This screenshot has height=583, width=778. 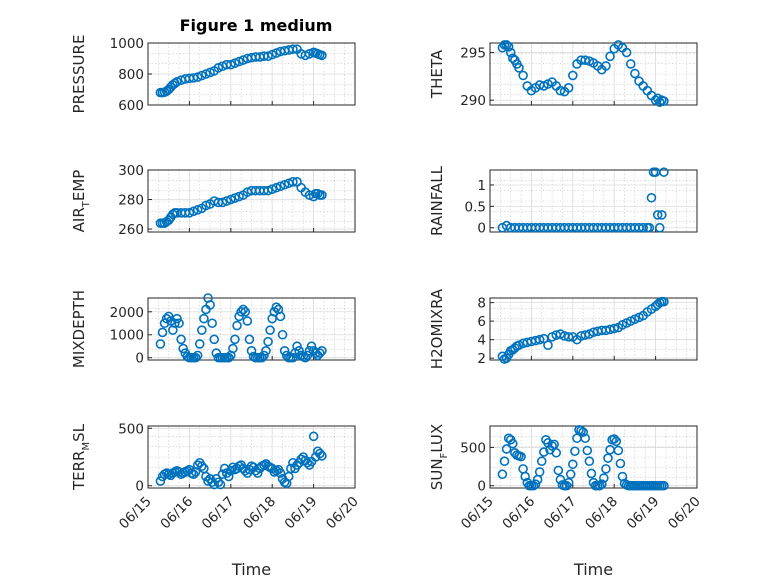 I want to click on y-axis-label: THETA, so click(x=437, y=74).